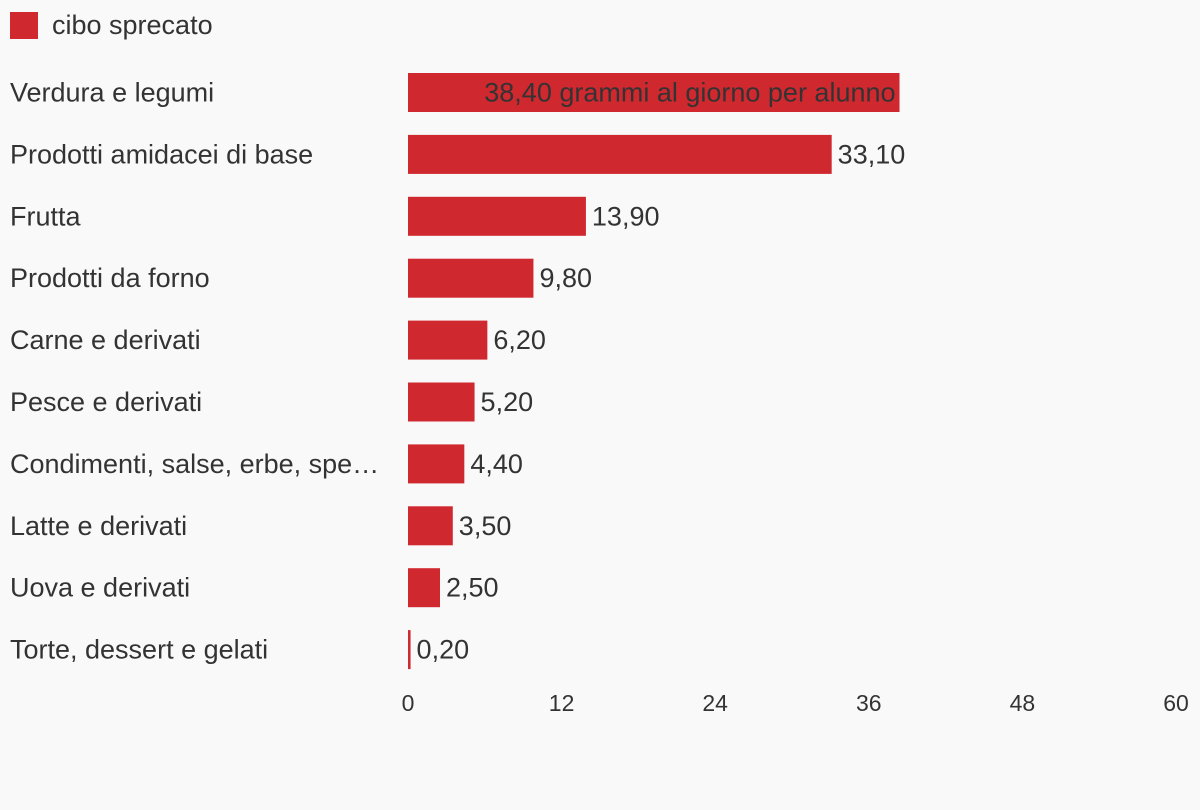 The width and height of the screenshot is (1200, 810). I want to click on x-tick-label: 24, so click(715, 703).